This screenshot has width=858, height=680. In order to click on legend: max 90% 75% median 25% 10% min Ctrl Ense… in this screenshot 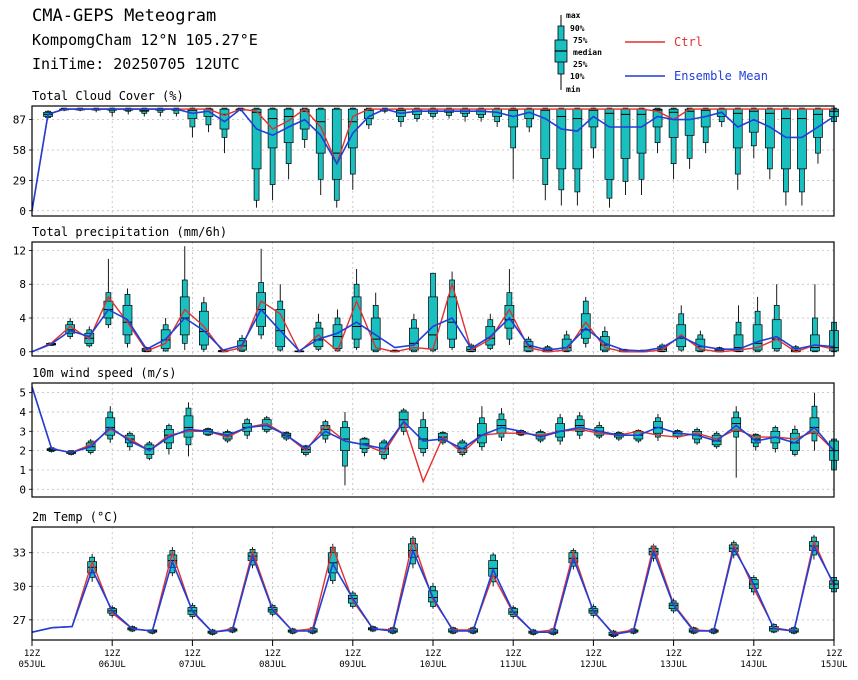, I will do `click(661, 52)`.